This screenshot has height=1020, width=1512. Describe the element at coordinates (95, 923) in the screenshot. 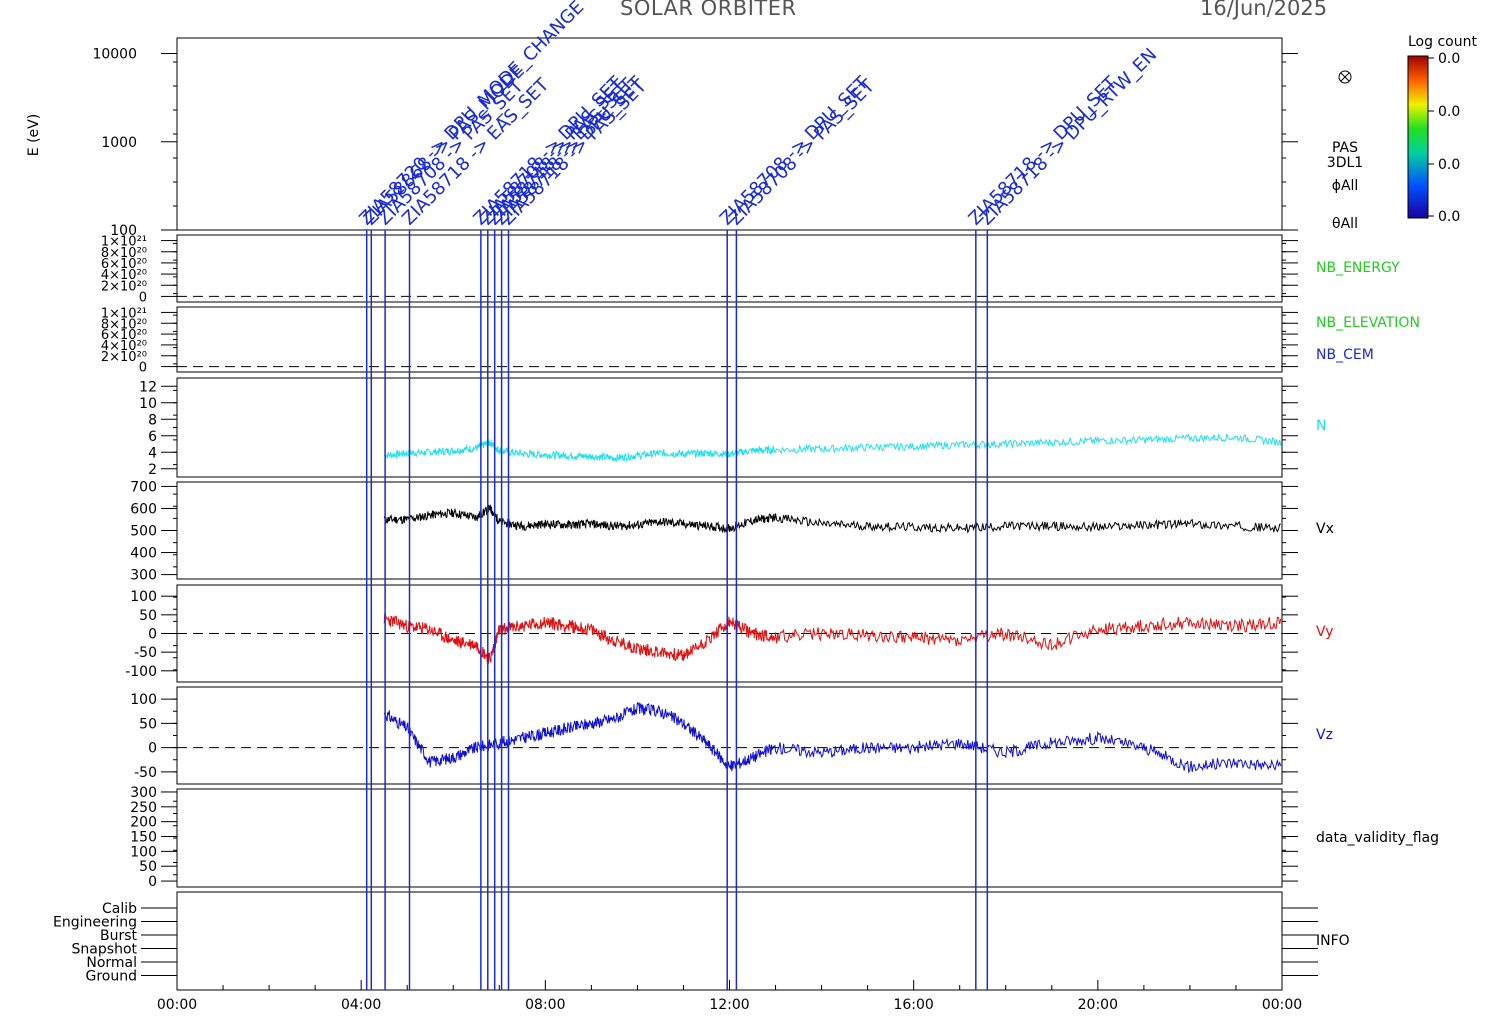

I see `info-level-label: Engineering` at that location.